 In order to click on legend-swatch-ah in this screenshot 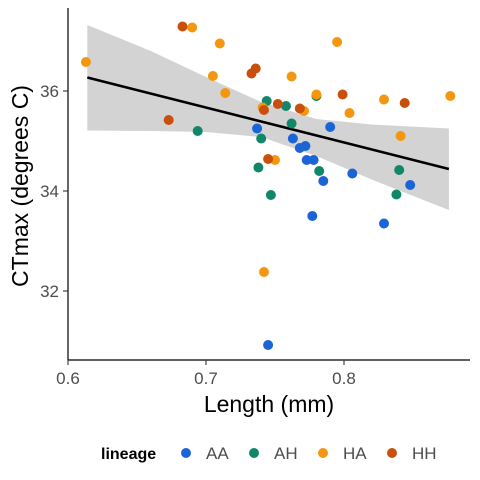, I will do `click(254, 453)`.